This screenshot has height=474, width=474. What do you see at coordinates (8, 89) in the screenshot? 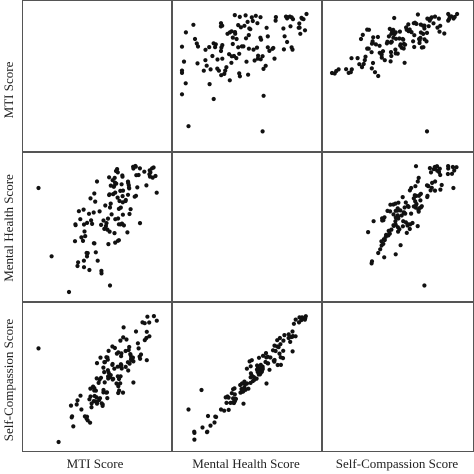
I see `y-label-row-1: MTI Score` at bounding box center [8, 89].